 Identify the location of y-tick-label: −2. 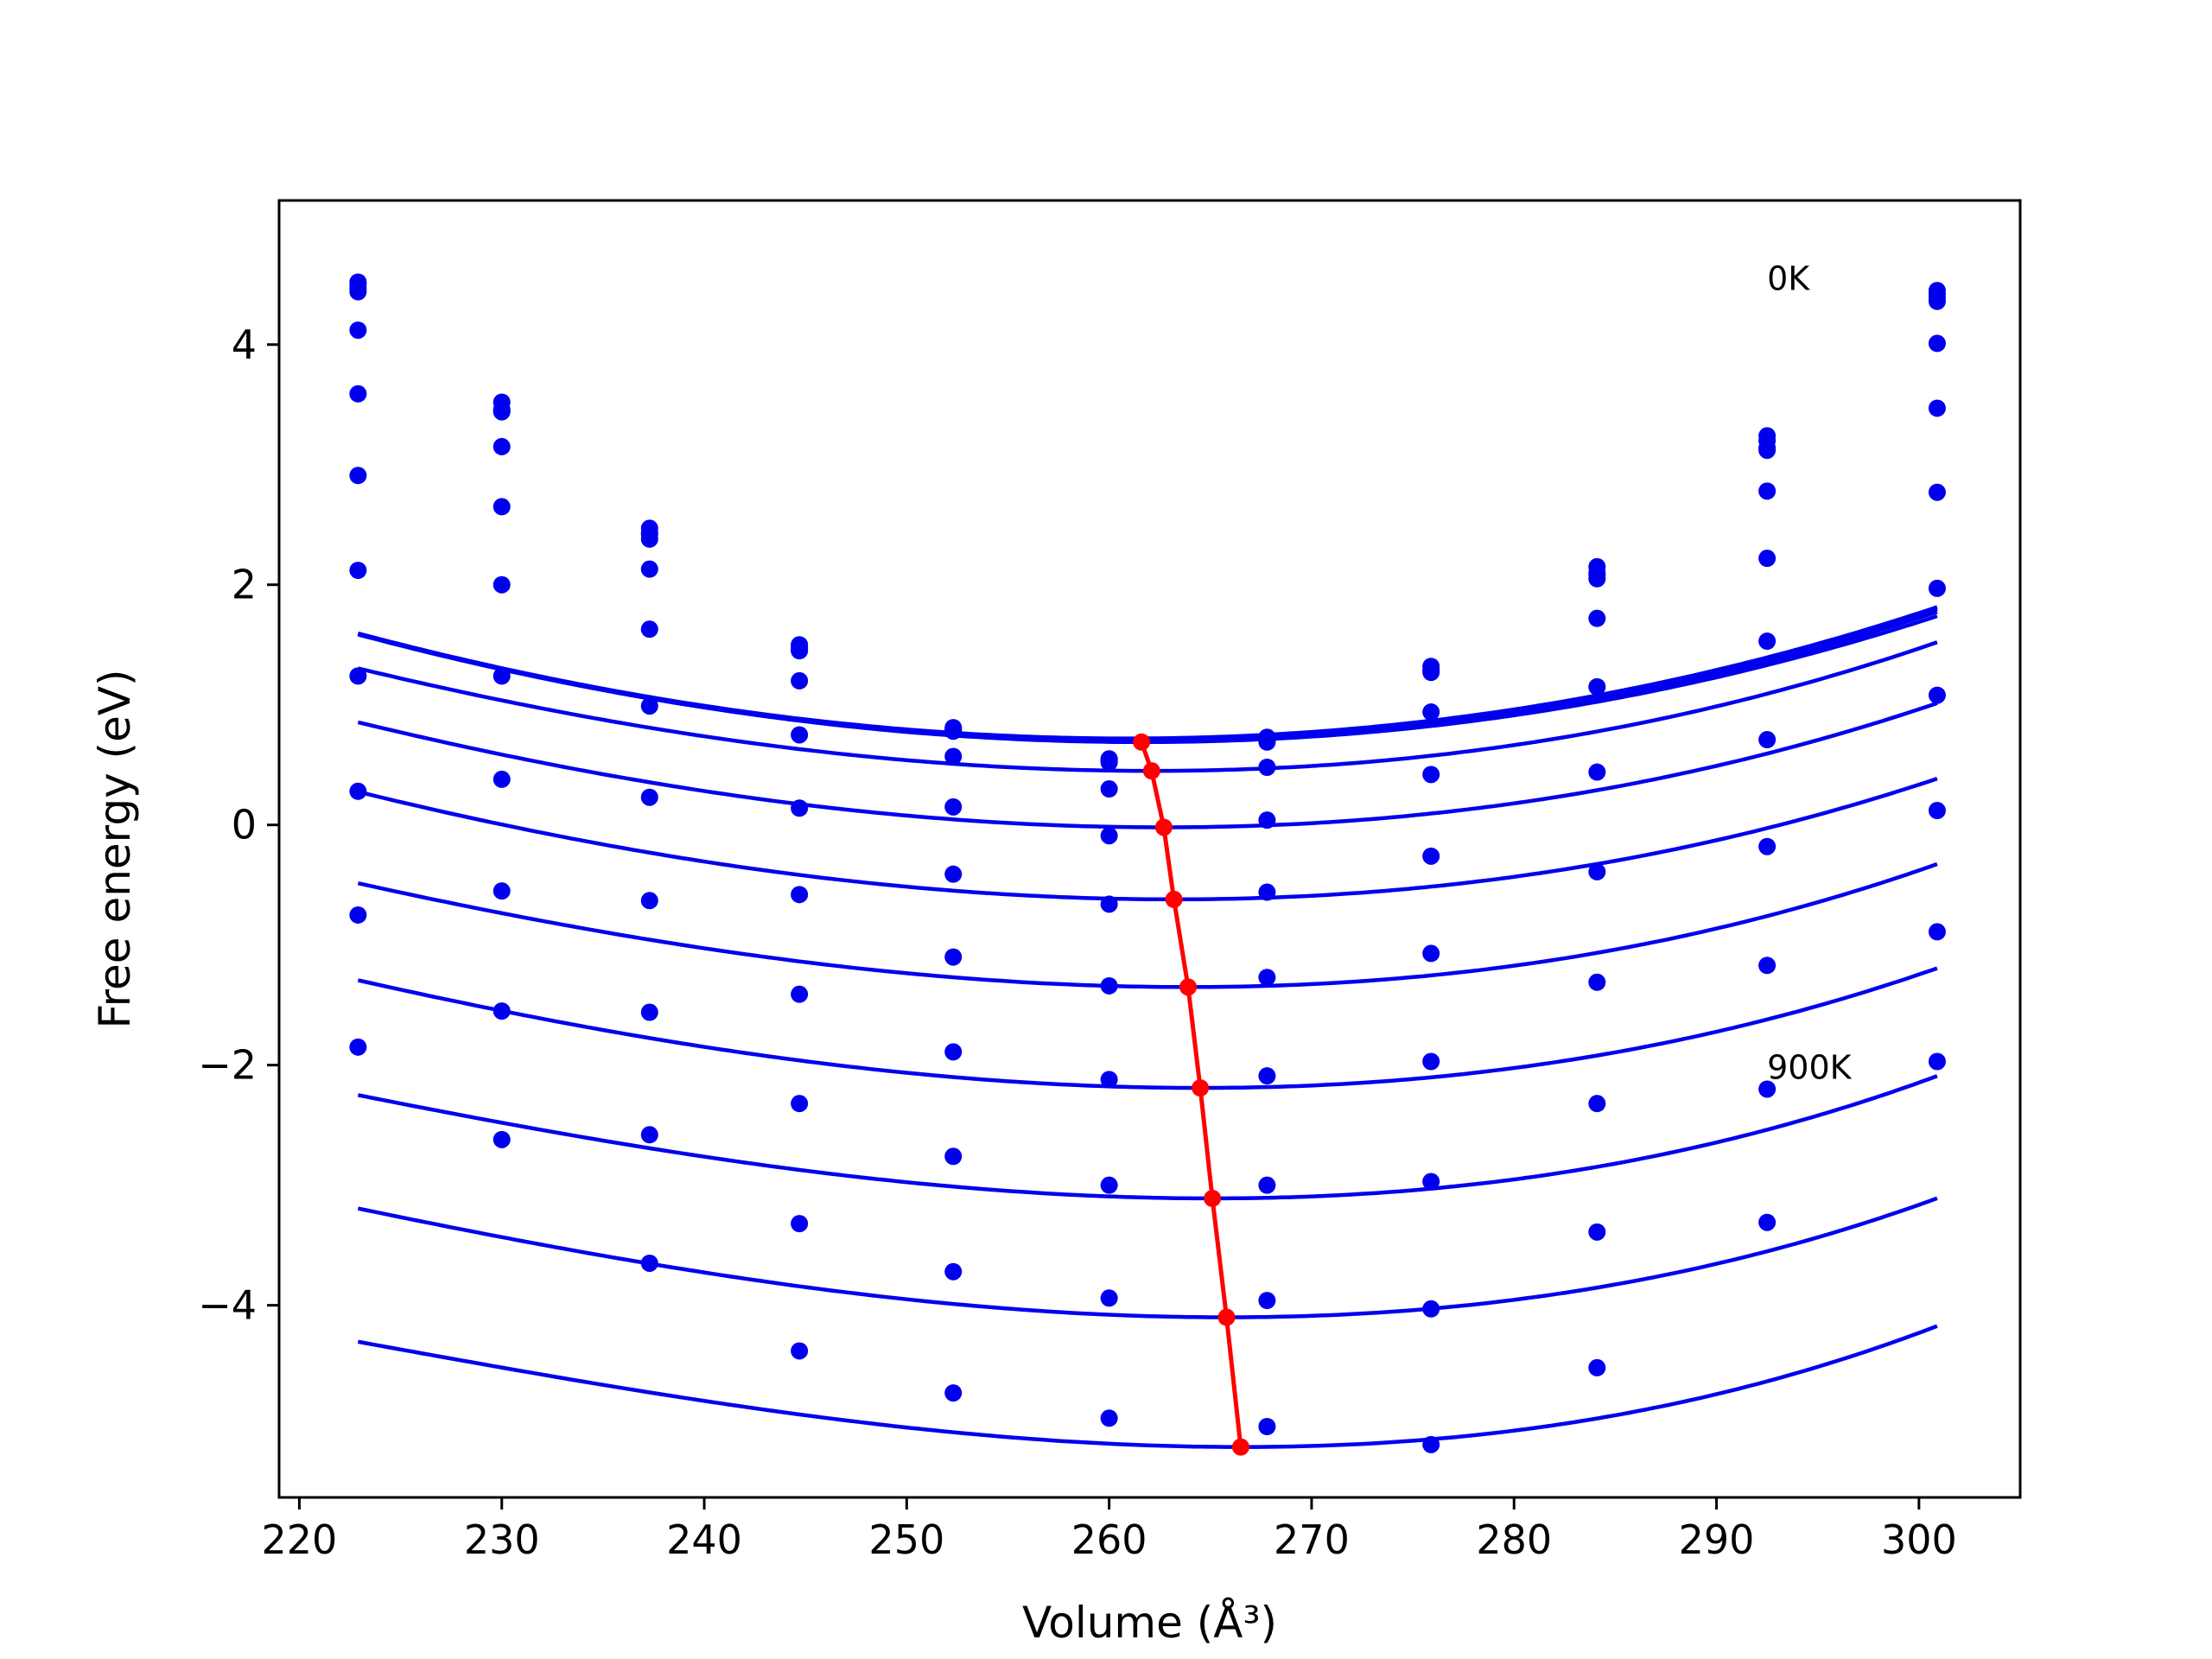
(227, 1065).